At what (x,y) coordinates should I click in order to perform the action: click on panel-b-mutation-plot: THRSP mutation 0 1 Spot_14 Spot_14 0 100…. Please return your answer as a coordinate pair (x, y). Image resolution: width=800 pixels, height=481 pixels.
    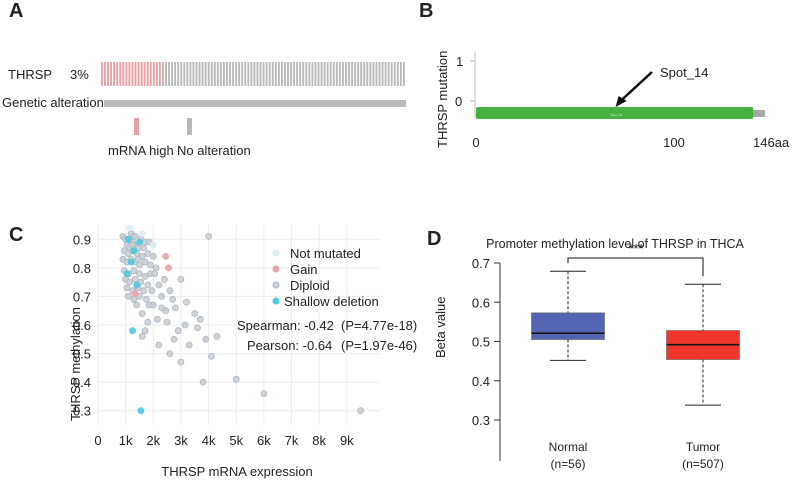
    Looking at the image, I should click on (612, 100).